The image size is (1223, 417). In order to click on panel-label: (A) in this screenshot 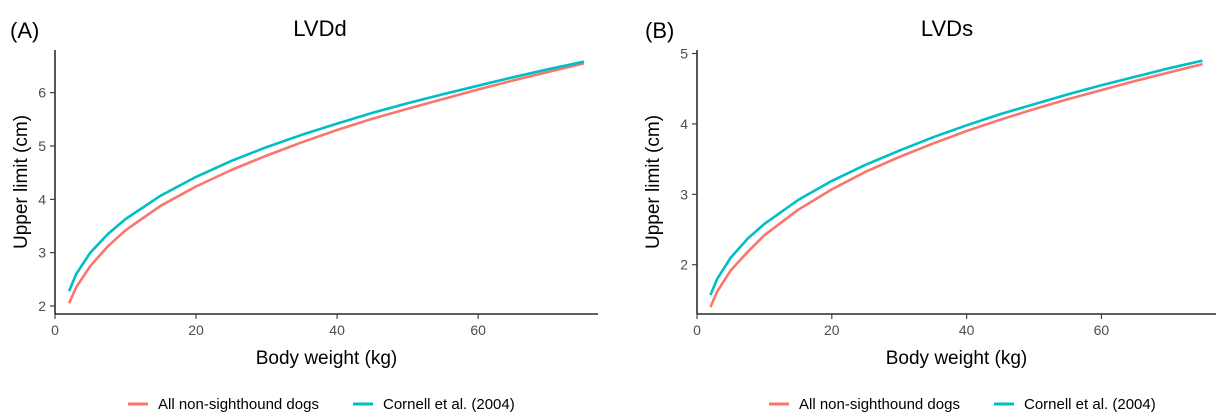, I will do `click(24, 30)`.